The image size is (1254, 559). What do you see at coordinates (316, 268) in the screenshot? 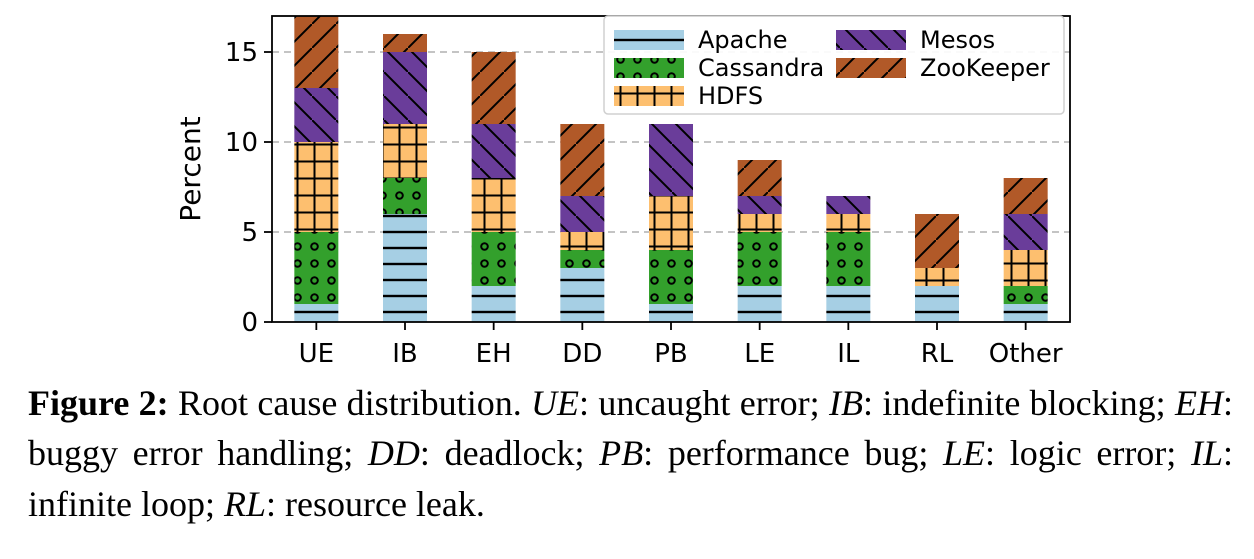
I see `bar-segment-cassandra-ue` at bounding box center [316, 268].